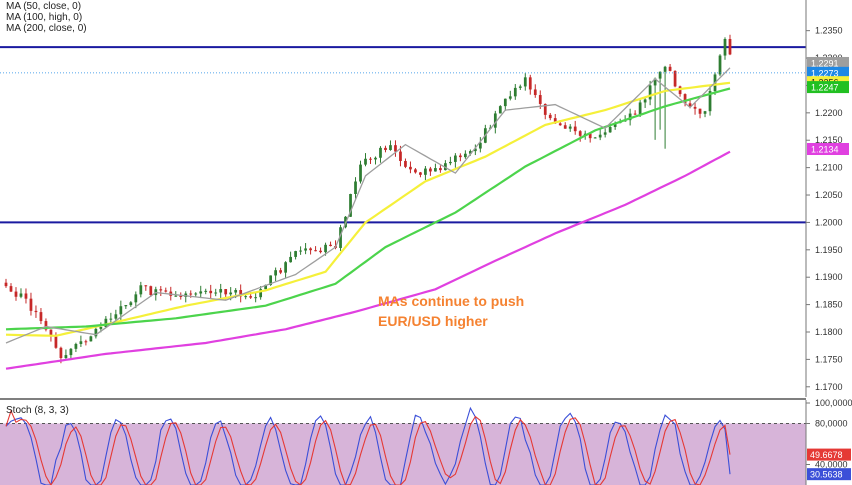 This screenshot has height=485, width=852. What do you see at coordinates (825, 73) in the screenshot?
I see `price-tag-label: 1.2273` at bounding box center [825, 73].